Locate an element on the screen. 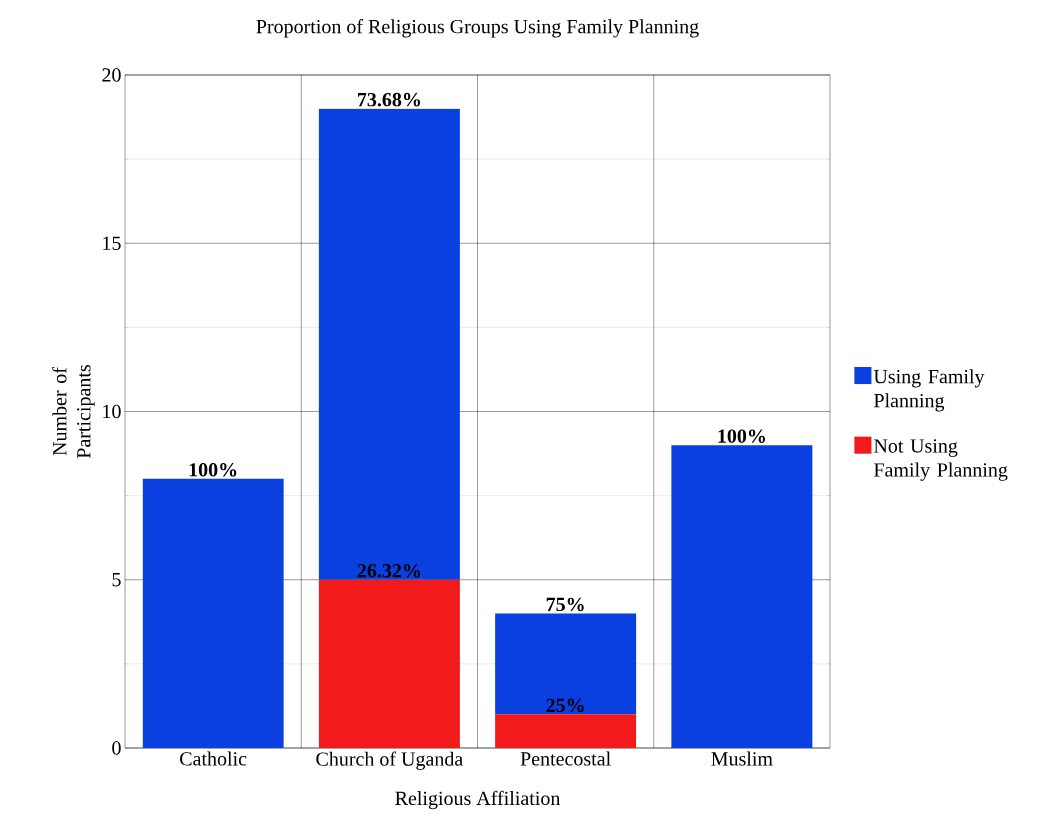 The width and height of the screenshot is (1042, 828). y-axis-title: Number of Participants is located at coordinates (73, 411).